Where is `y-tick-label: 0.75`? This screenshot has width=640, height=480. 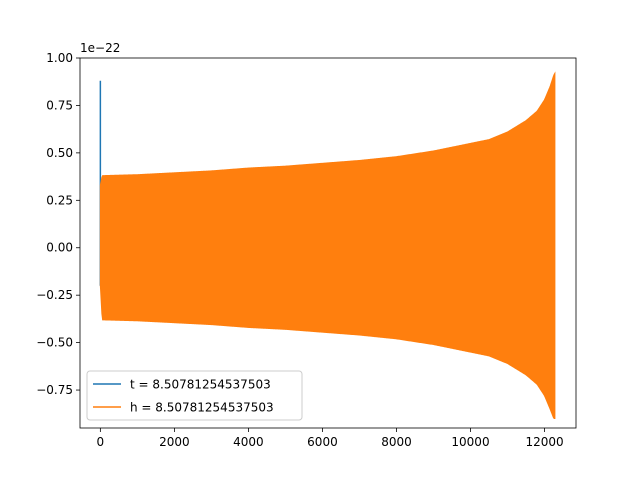 y-tick-label: 0.75 is located at coordinates (59, 105).